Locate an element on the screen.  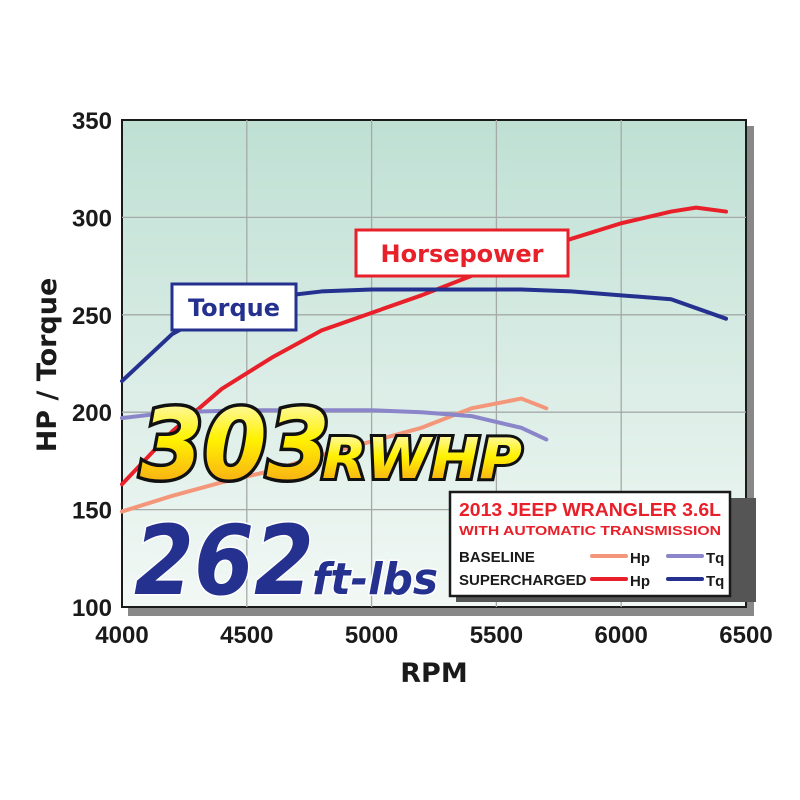
peak-tq-callout: 262 ft-lbs is located at coordinates (286, 561).